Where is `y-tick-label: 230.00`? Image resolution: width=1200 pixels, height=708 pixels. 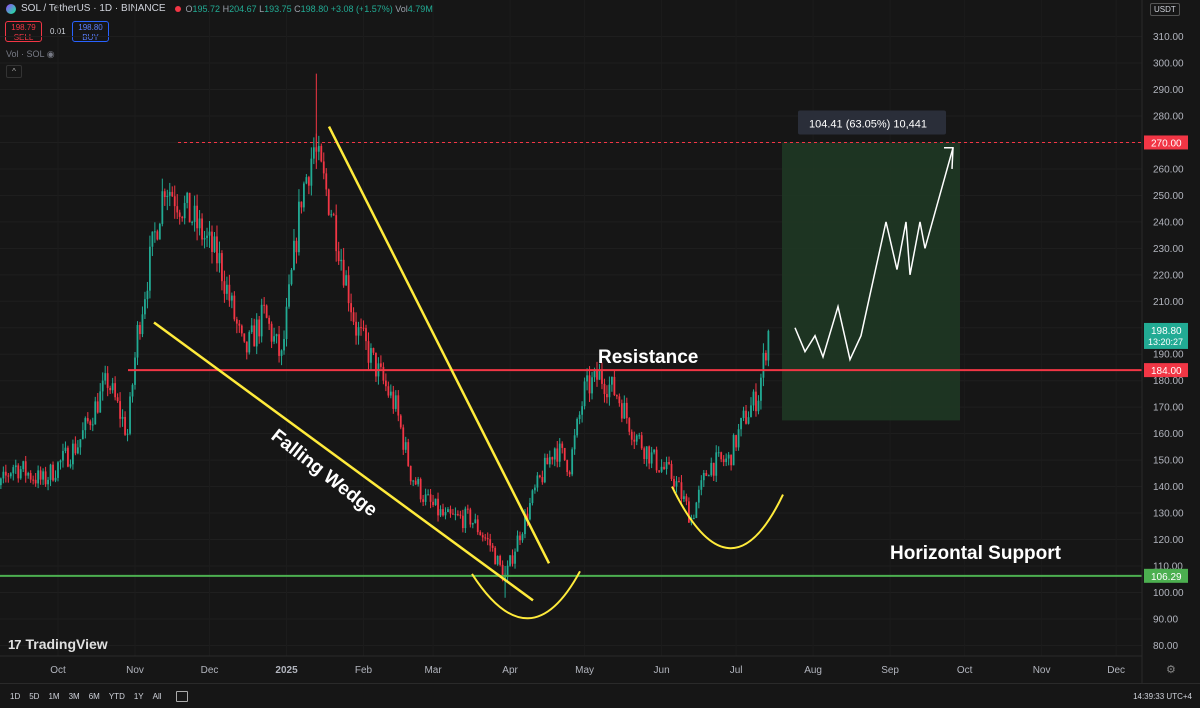
y-tick-label: 230.00 is located at coordinates (1168, 249).